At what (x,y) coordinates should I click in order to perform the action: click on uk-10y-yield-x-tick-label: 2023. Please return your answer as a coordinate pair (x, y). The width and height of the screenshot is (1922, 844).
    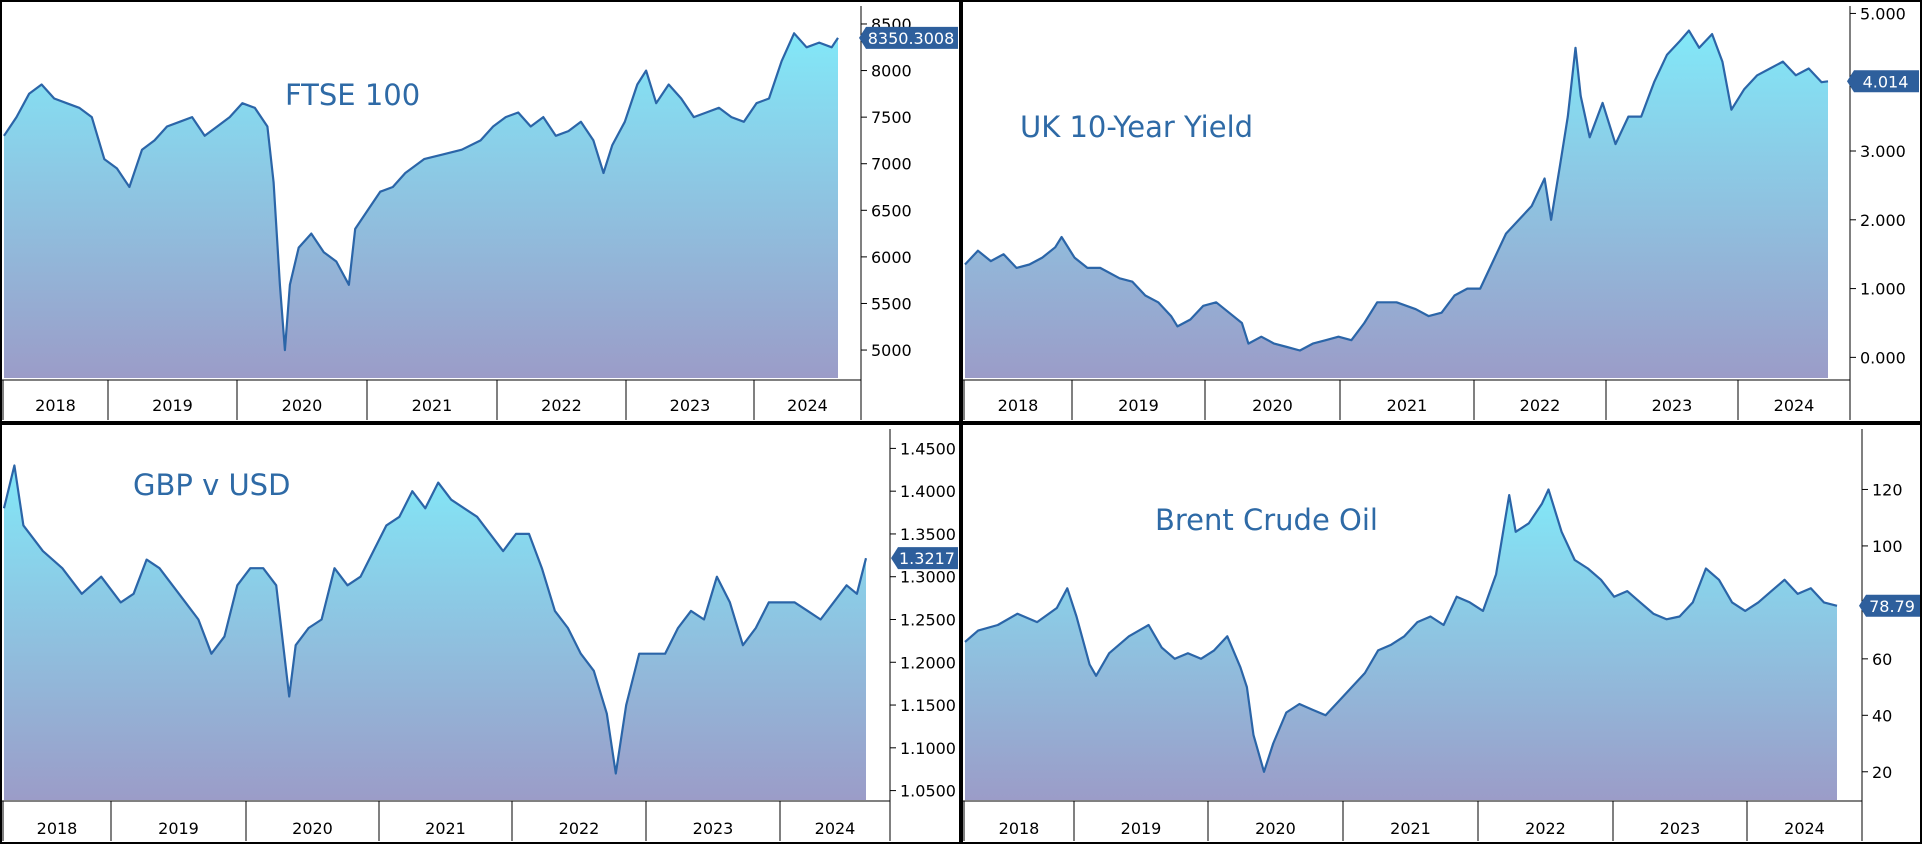
    Looking at the image, I should click on (1672, 405).